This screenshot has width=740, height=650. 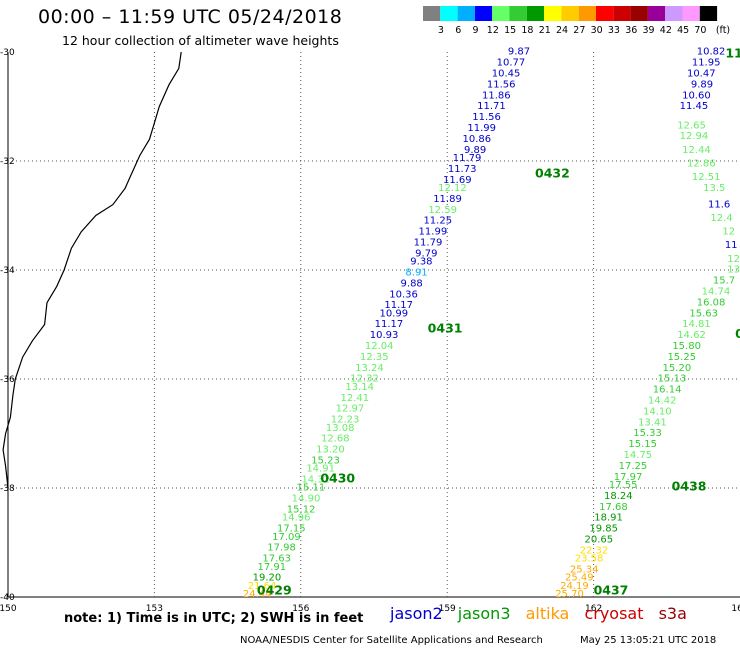 I want to click on page-title: 00:00 – 11:59 UTC 05/24/2018, so click(x=190, y=17).